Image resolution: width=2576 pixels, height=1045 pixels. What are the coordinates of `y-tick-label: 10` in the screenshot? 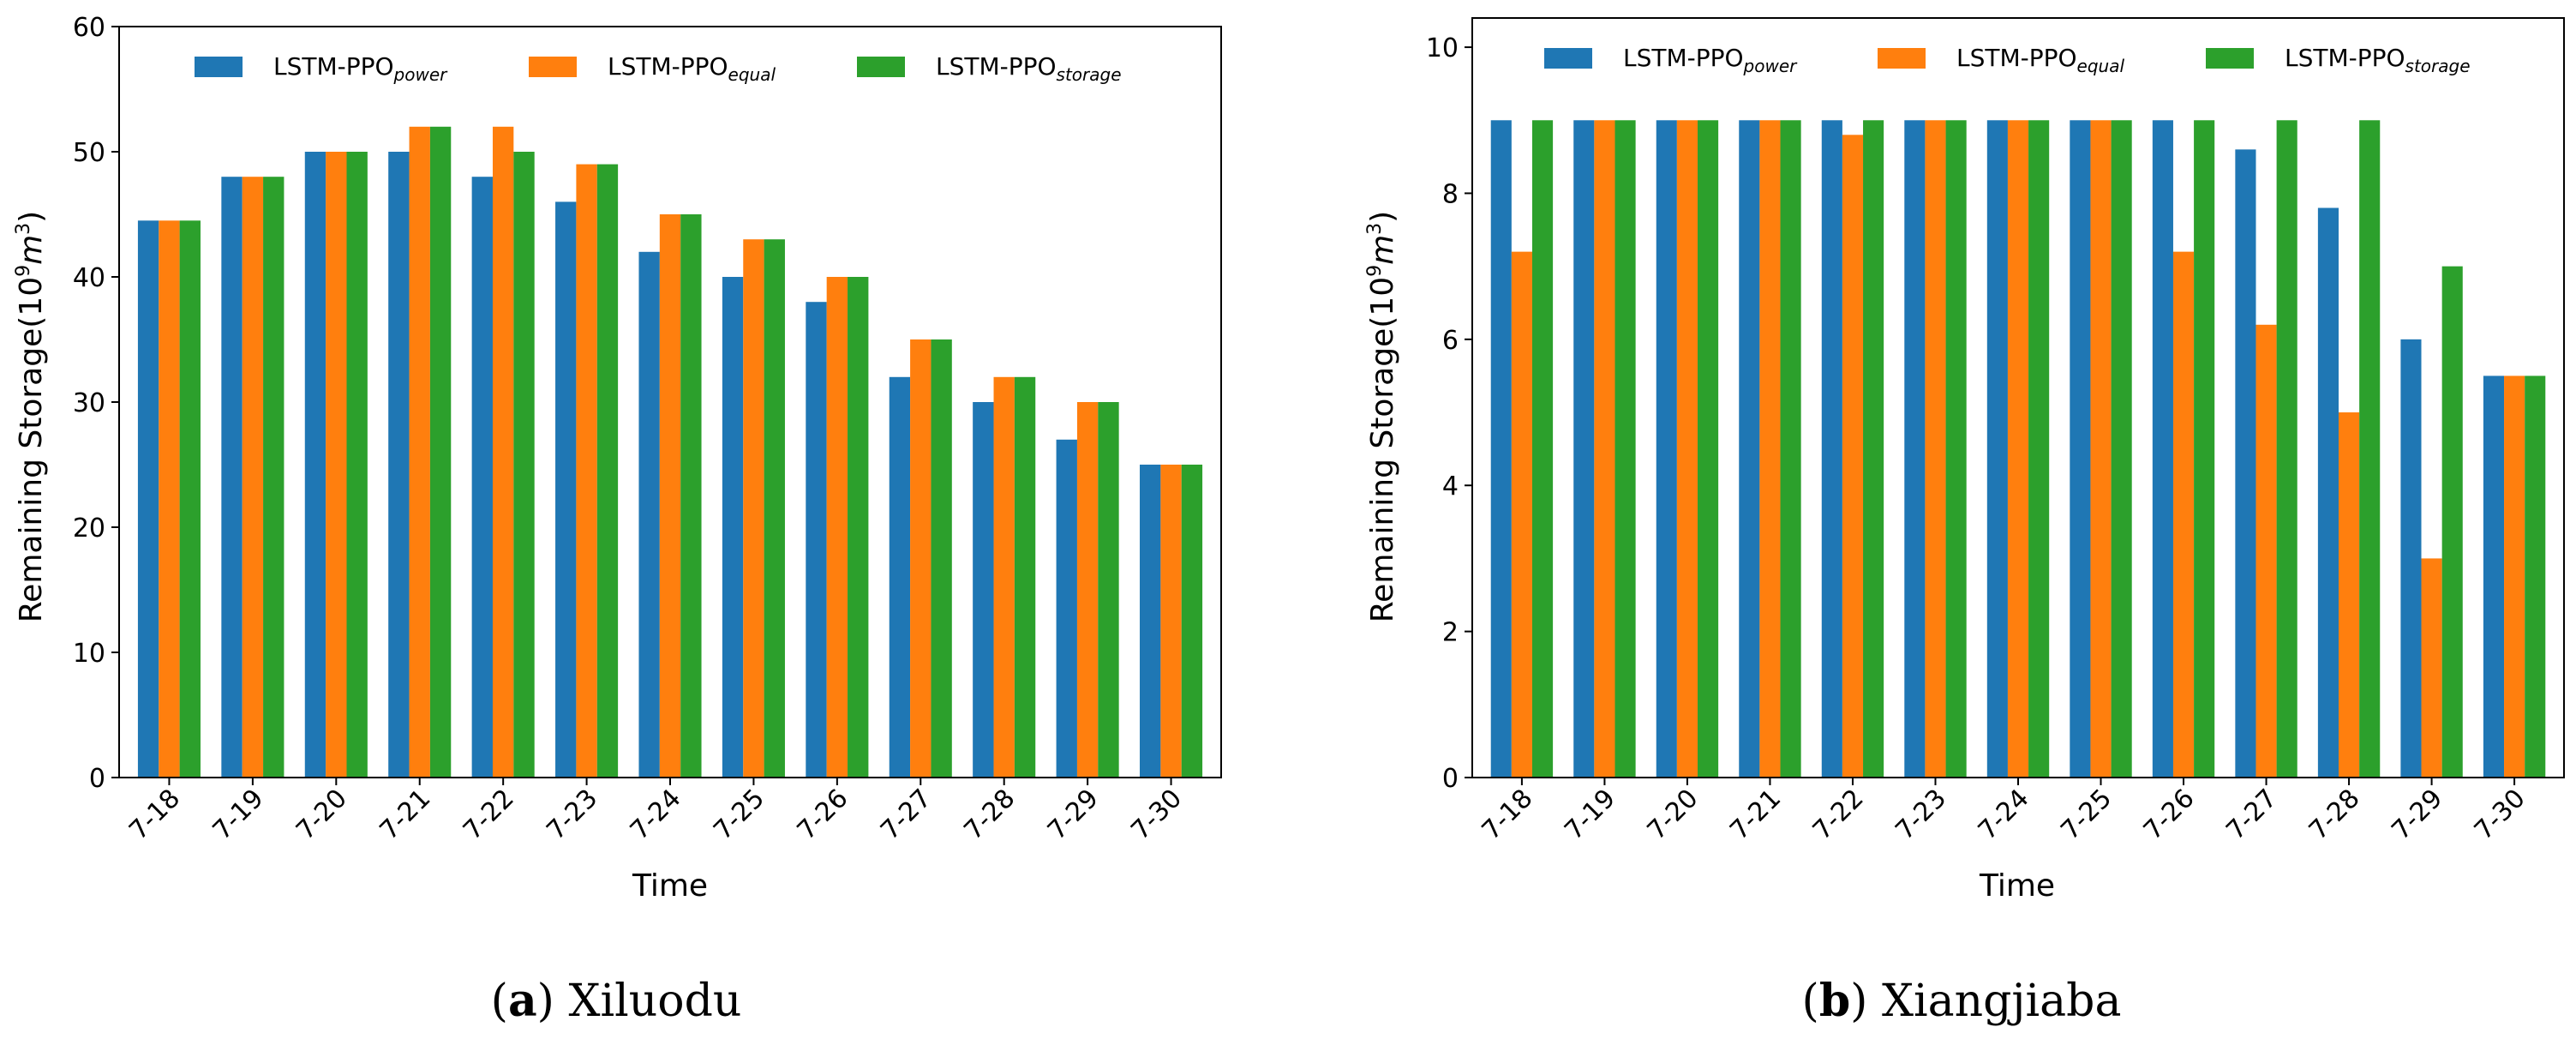 It's located at (89, 654).